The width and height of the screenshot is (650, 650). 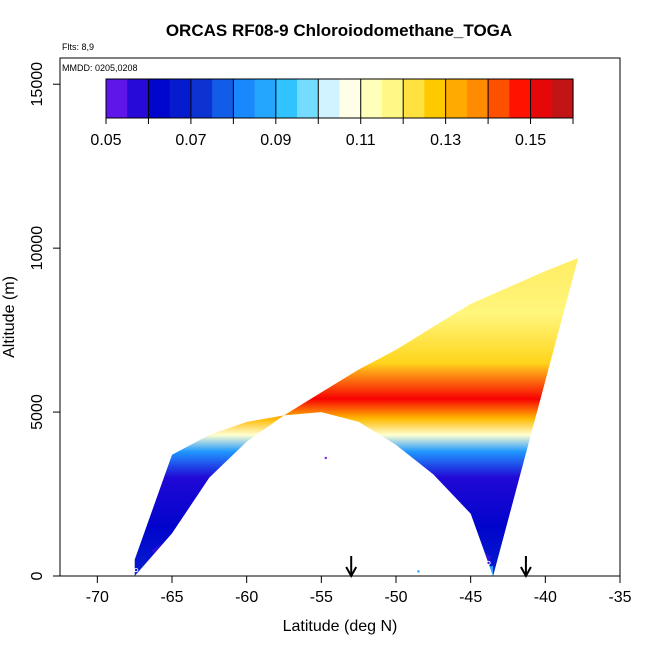 What do you see at coordinates (545, 597) in the screenshot?
I see `x-tick-label: -40` at bounding box center [545, 597].